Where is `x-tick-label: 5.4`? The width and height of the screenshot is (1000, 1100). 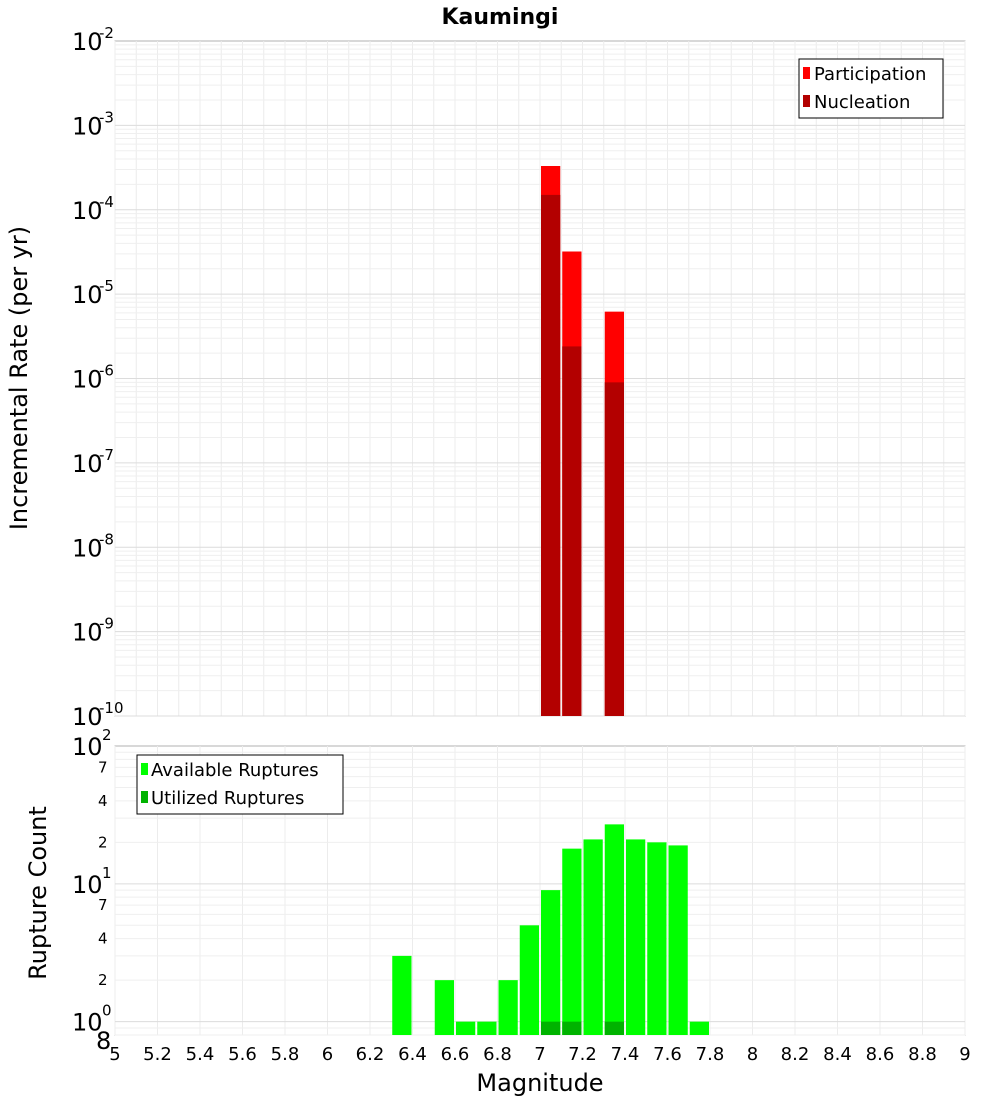 x-tick-label: 5.4 is located at coordinates (200, 1054).